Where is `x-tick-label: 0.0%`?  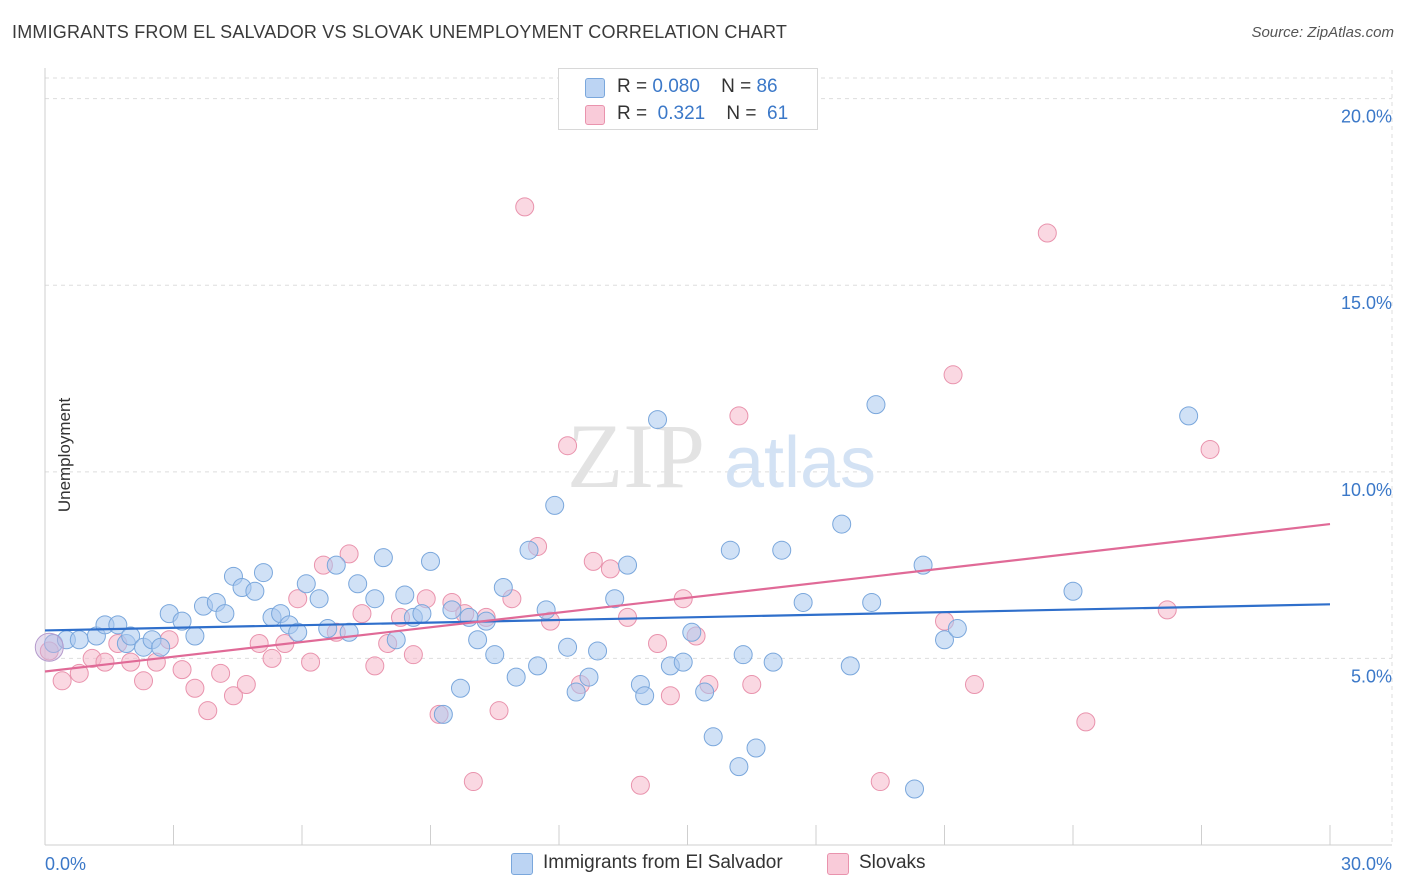 x-tick-label: 0.0% is located at coordinates (65, 864).